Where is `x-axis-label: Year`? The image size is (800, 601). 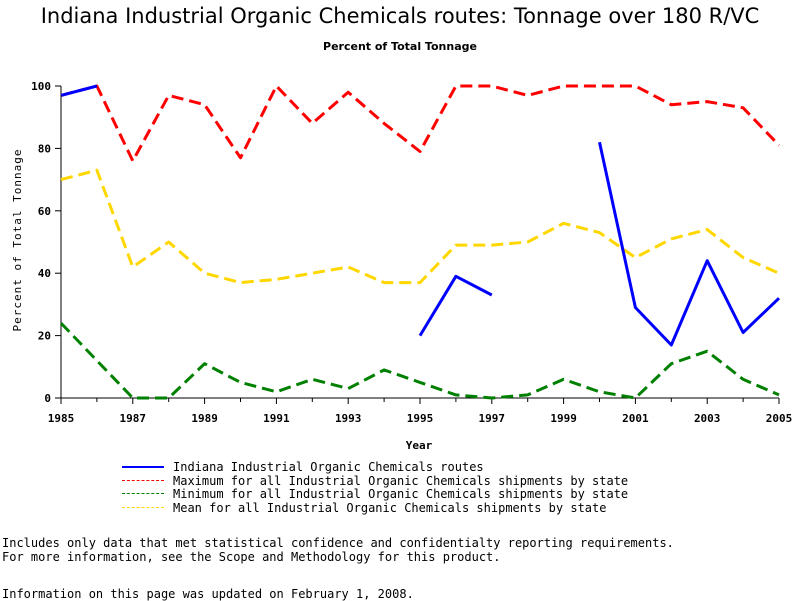
x-axis-label: Year is located at coordinates (419, 445).